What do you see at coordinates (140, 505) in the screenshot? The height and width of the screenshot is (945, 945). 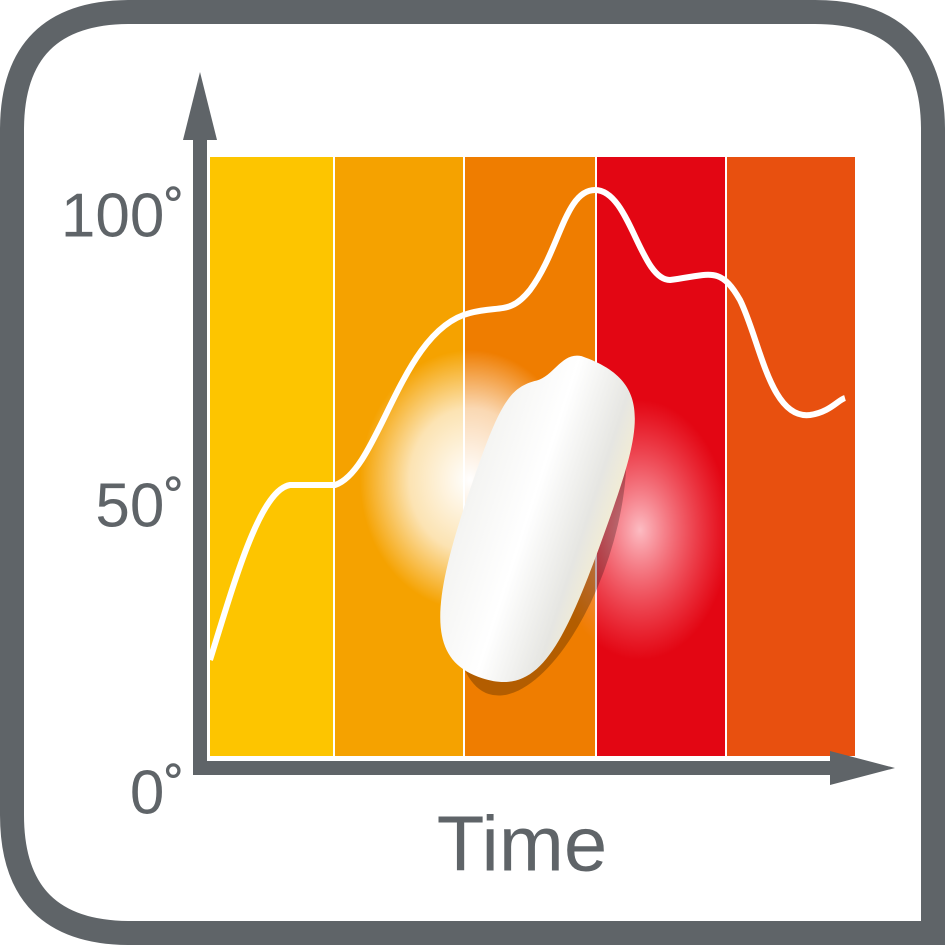 I see `y-label: 50˚` at bounding box center [140, 505].